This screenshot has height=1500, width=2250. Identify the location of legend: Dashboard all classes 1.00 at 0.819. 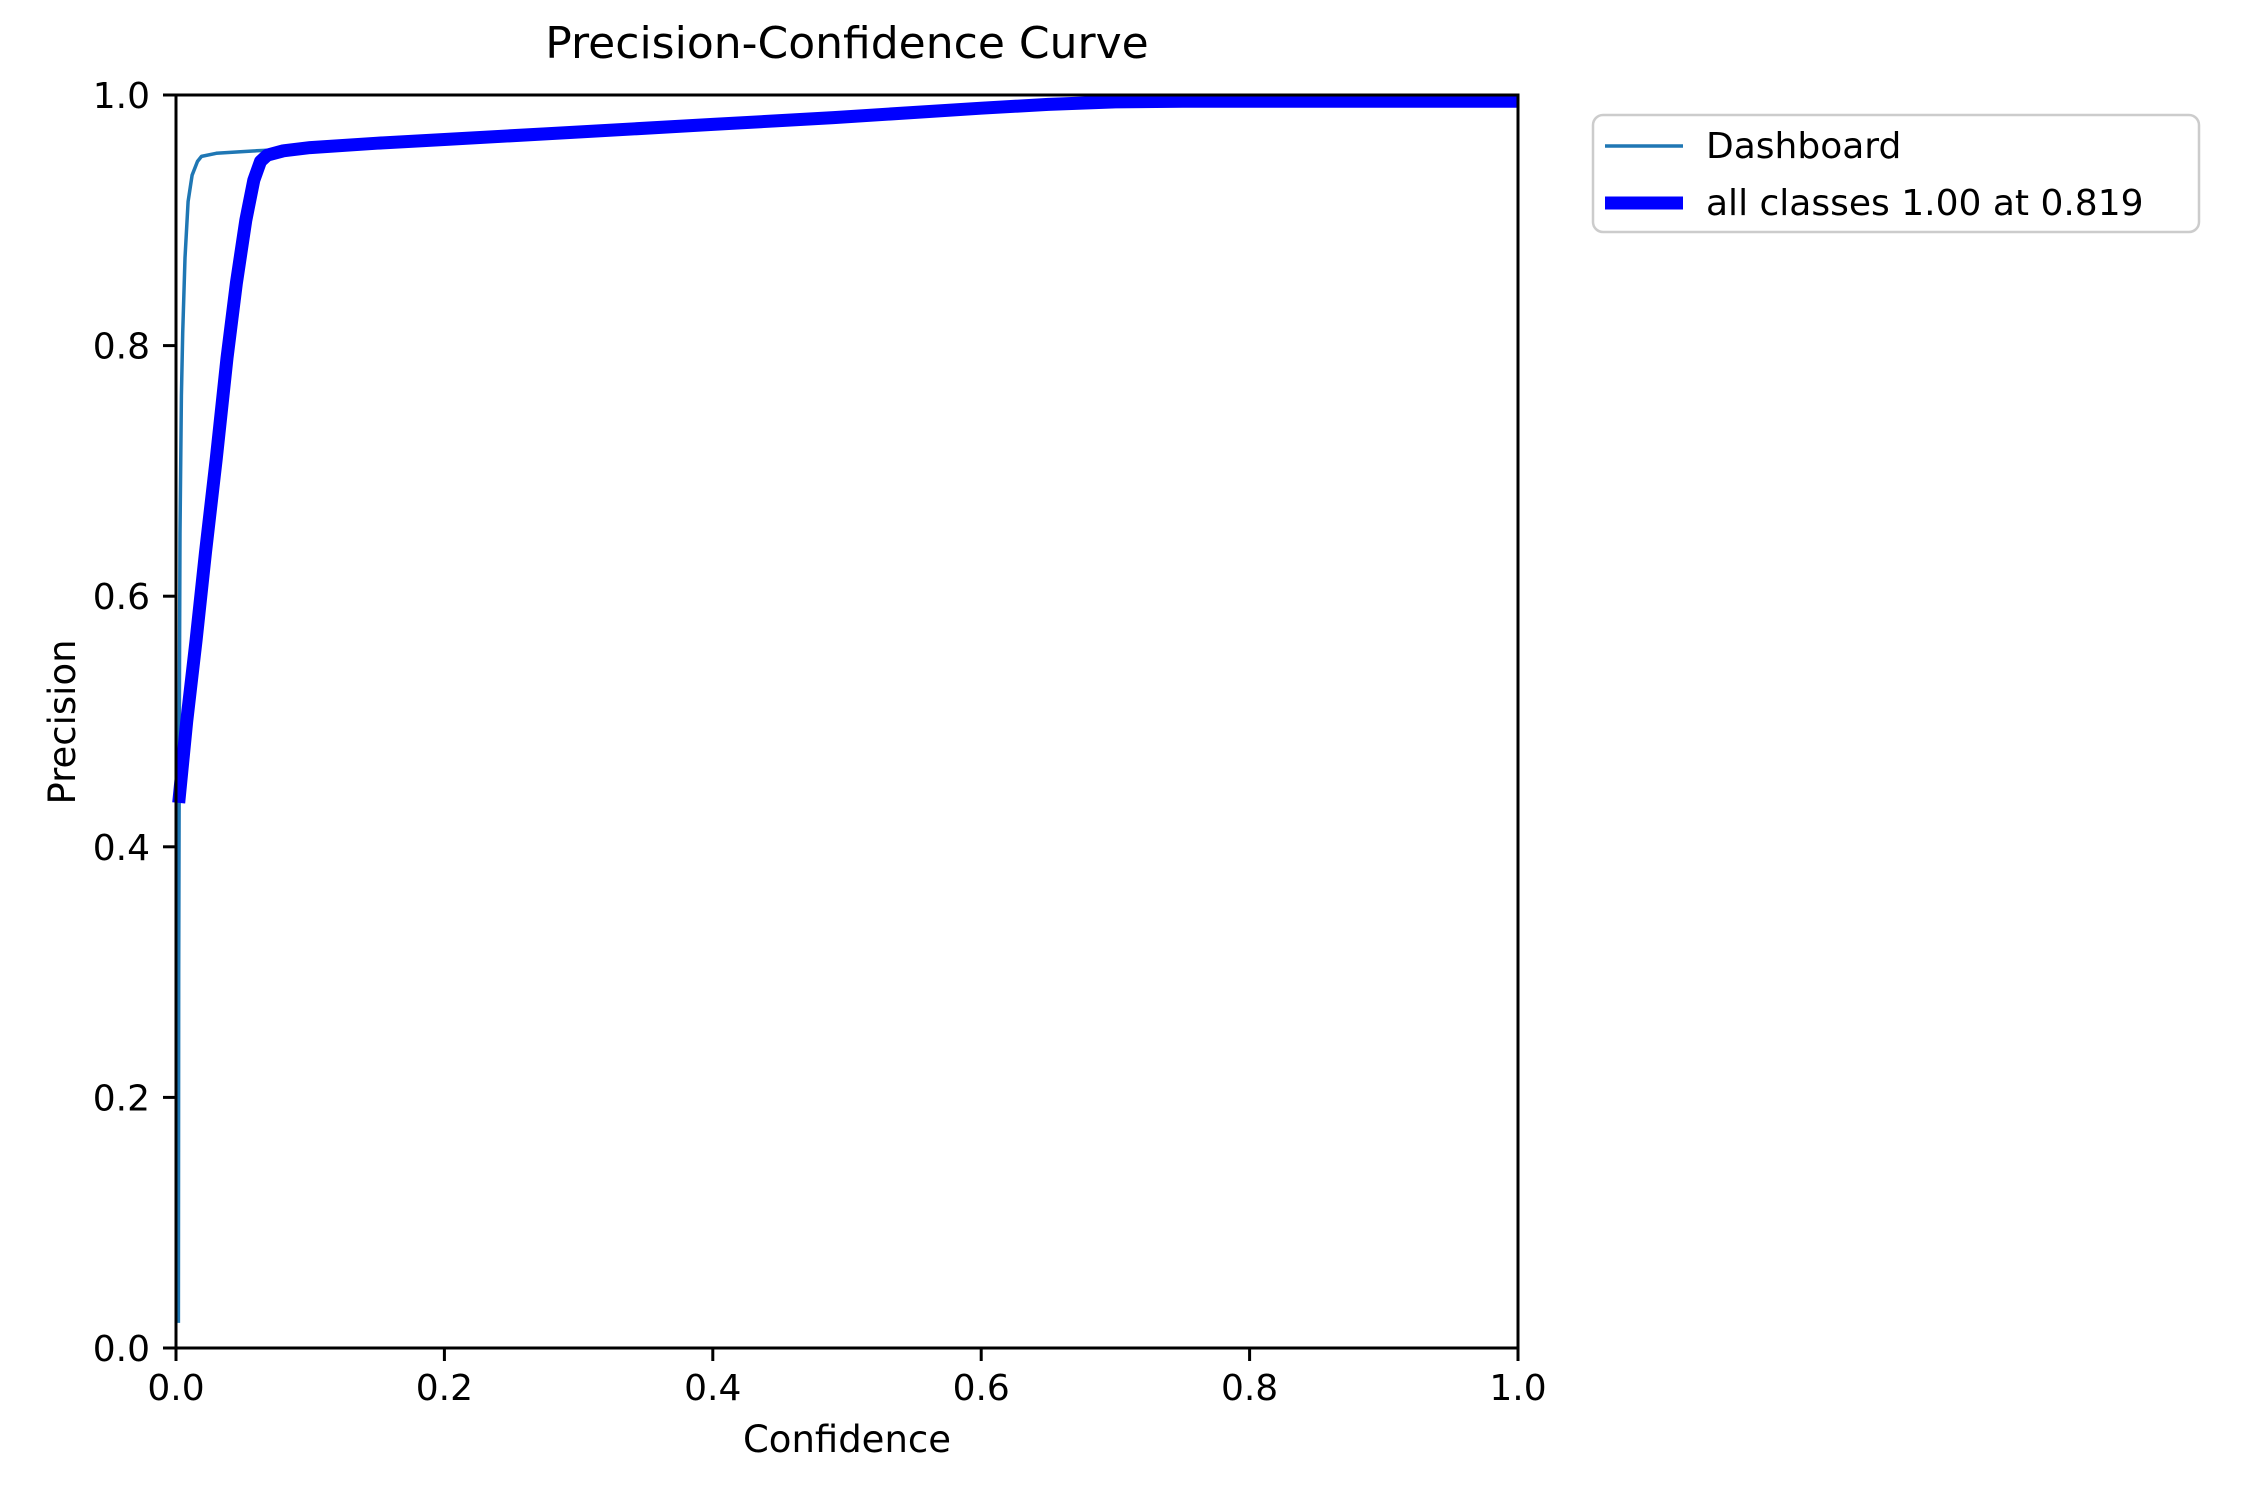
(1896, 173).